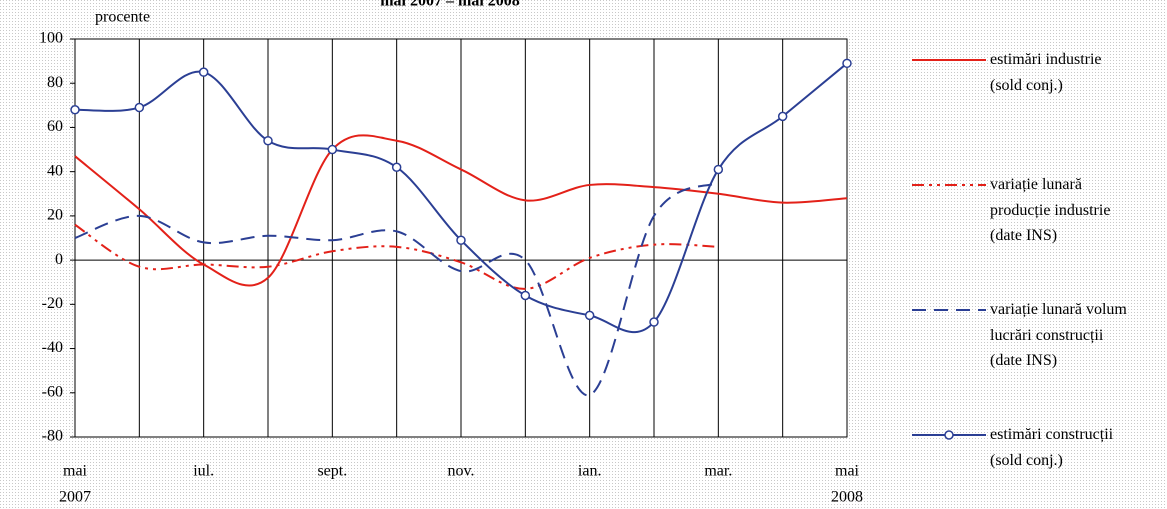 The width and height of the screenshot is (1167, 509). What do you see at coordinates (332, 471) in the screenshot?
I see `x-tick-label: sept.` at bounding box center [332, 471].